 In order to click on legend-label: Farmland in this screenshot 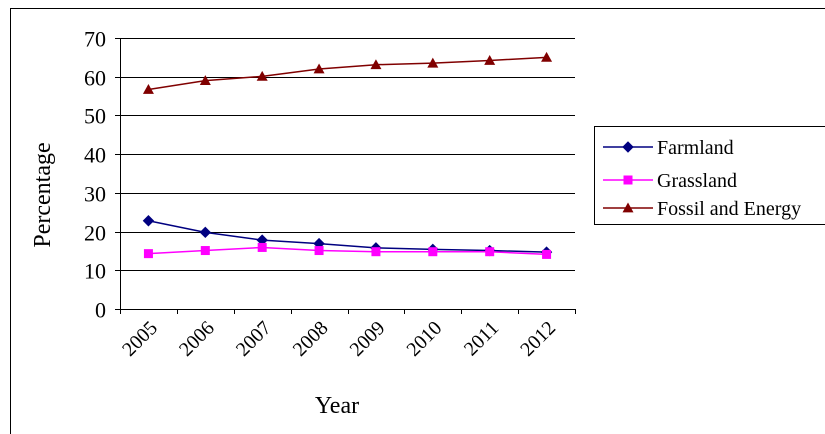, I will do `click(695, 148)`.